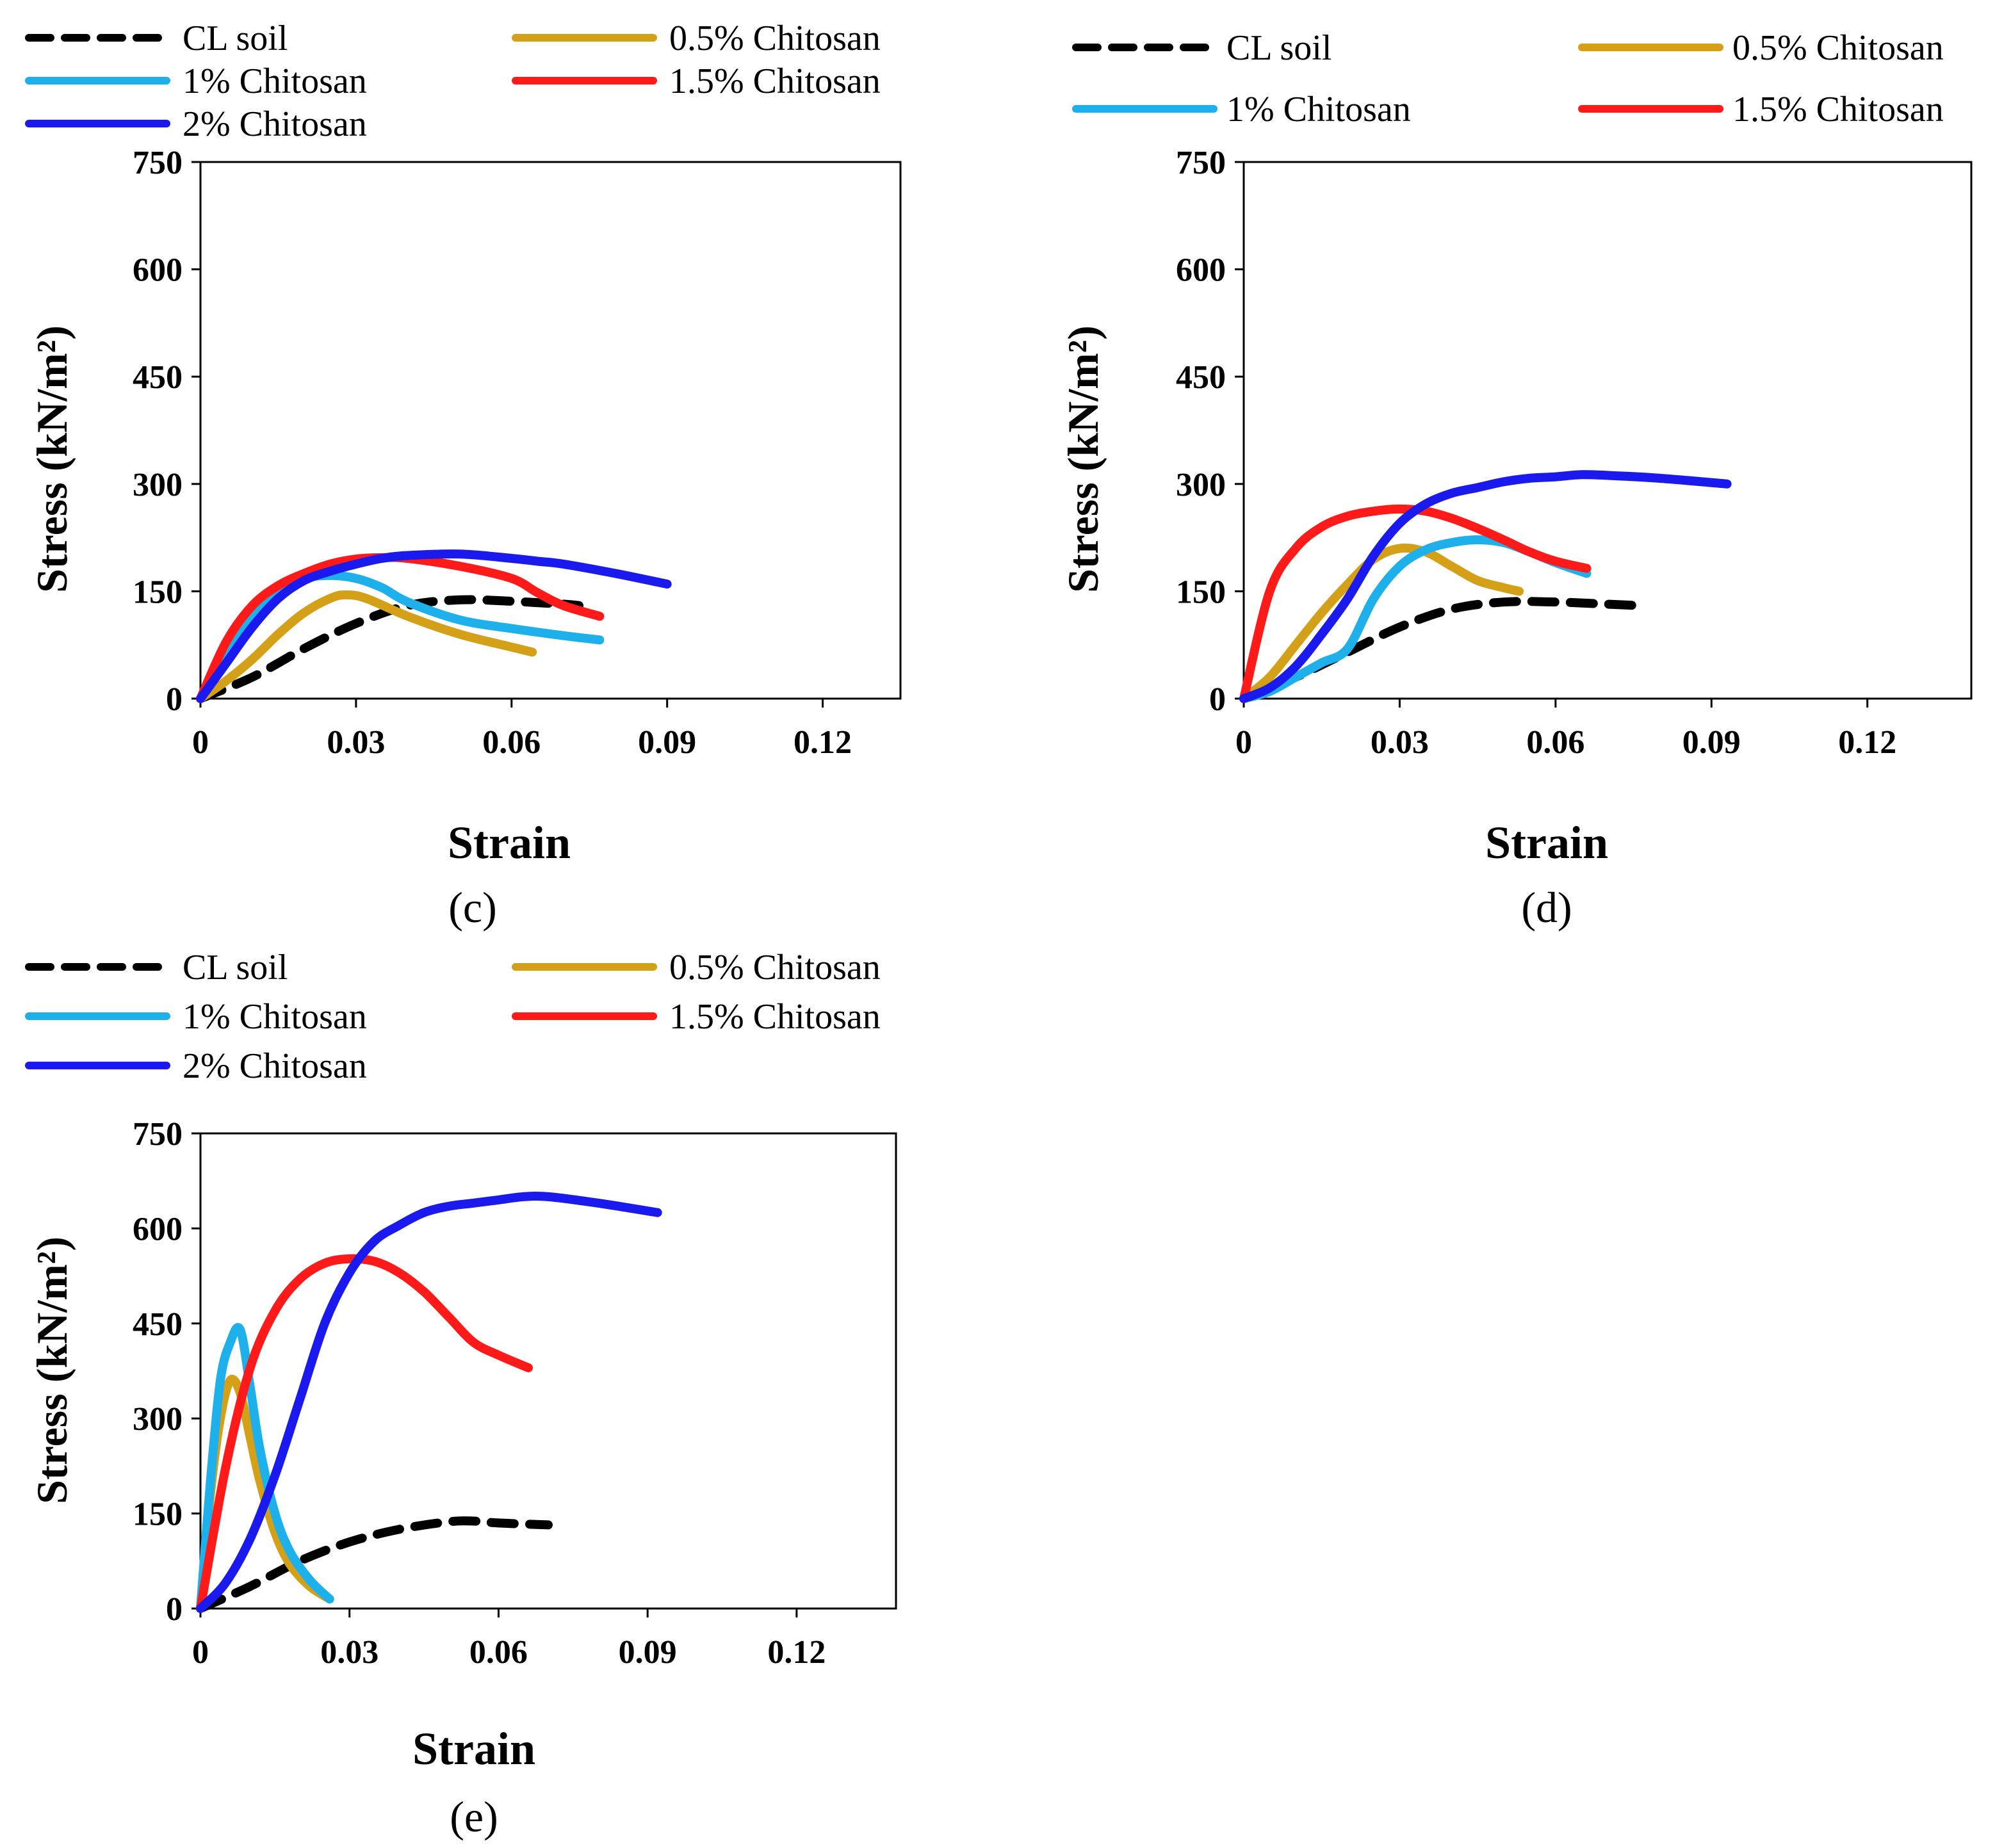 Image resolution: width=1995 pixels, height=1848 pixels. What do you see at coordinates (472, 908) in the screenshot?
I see `panel-label: (c)` at bounding box center [472, 908].